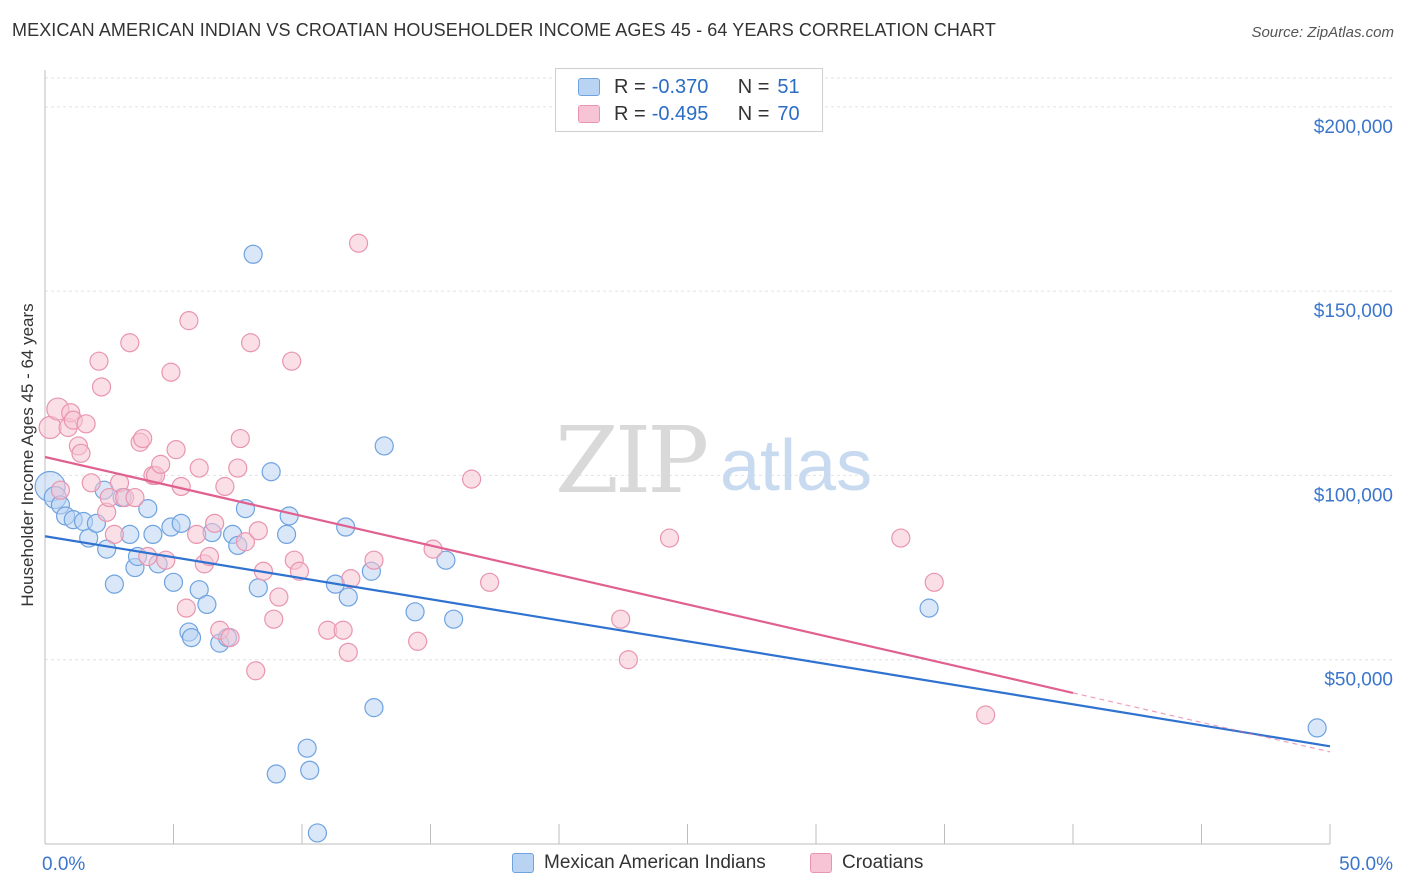 The height and width of the screenshot is (892, 1406). What do you see at coordinates (630, 460) in the screenshot?
I see `watermark-zip: ZIP` at bounding box center [630, 460].